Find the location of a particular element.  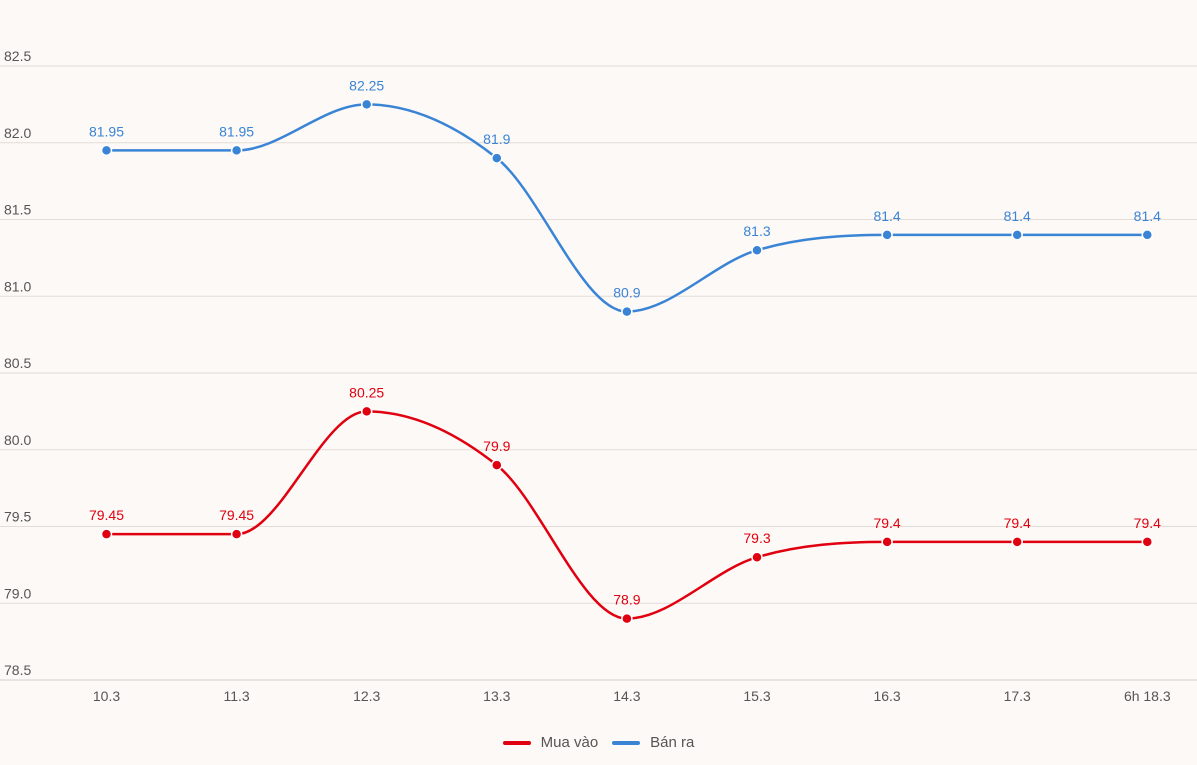

data-label-mua-vao: 78.9 is located at coordinates (626, 600).